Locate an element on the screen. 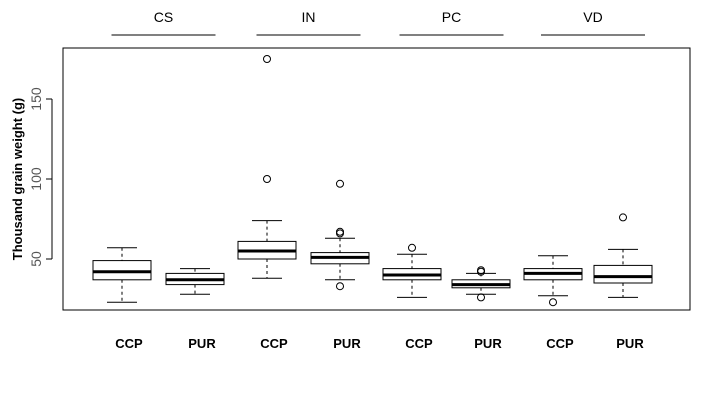  group-label: PC is located at coordinates (451, 17).